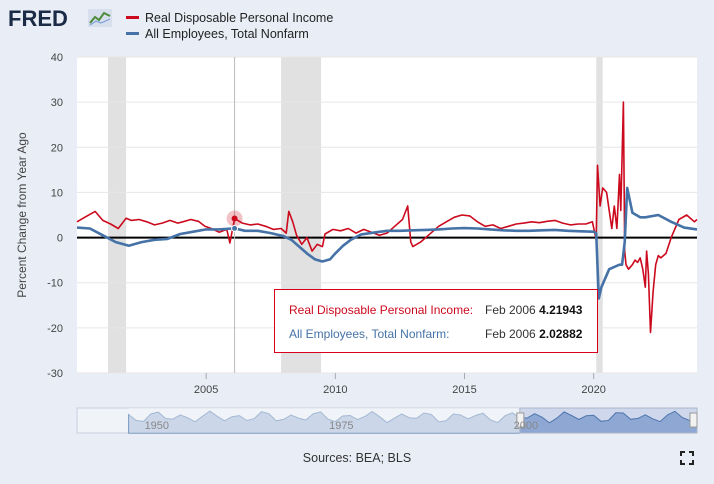  What do you see at coordinates (561, 310) in the screenshot?
I see `tooltip-number-series1: 4.21943` at bounding box center [561, 310].